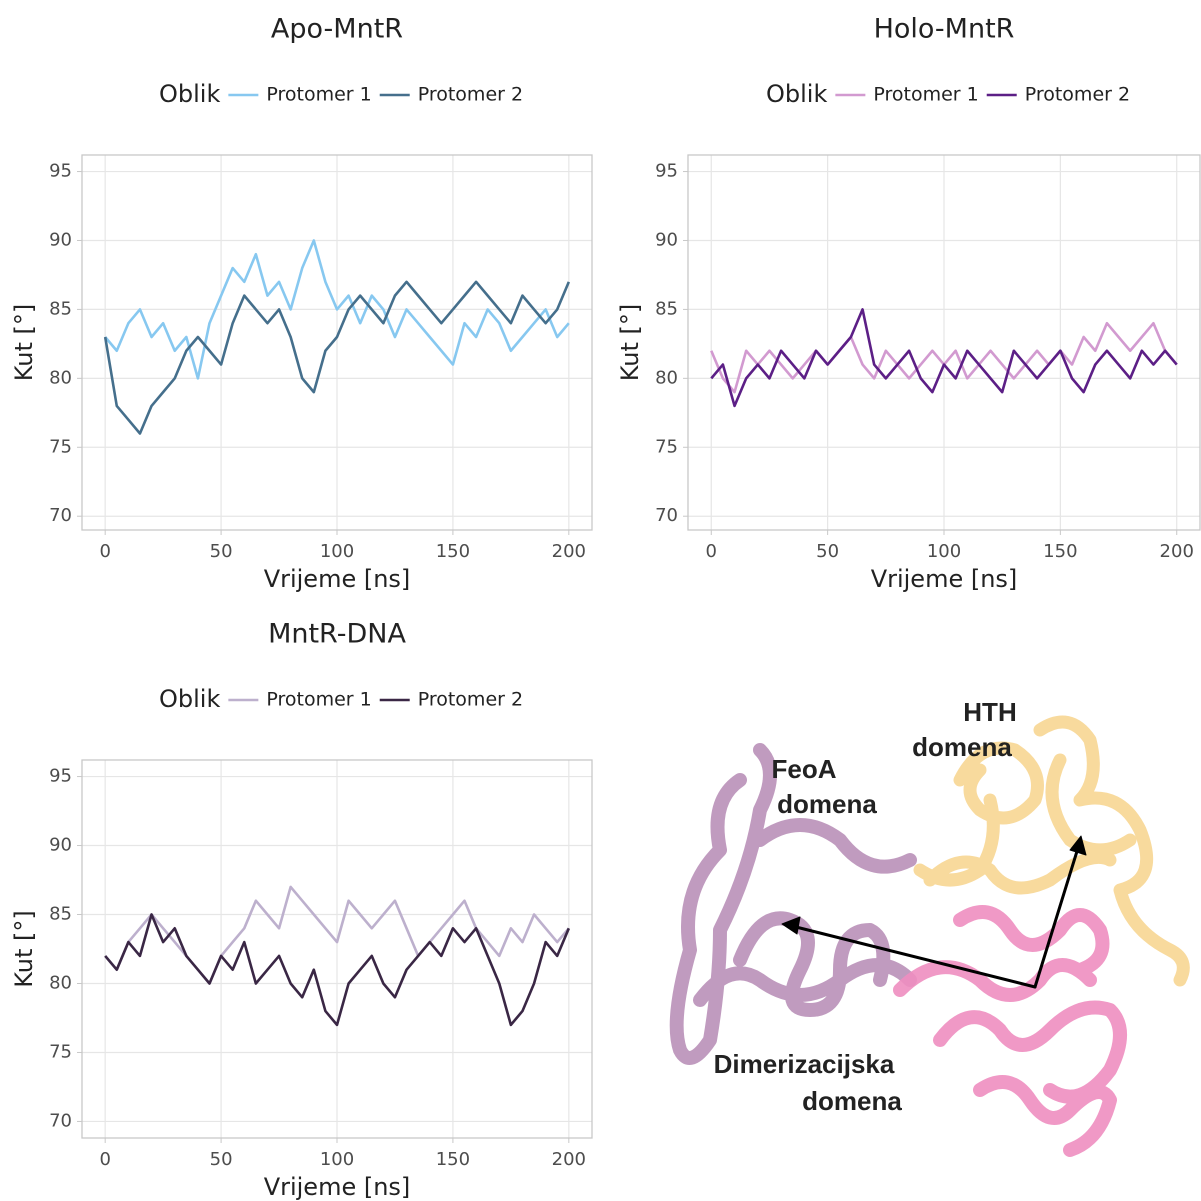 The image size is (1201, 1201). Describe the element at coordinates (804, 769) in the screenshot. I see `domain-label: FeoA` at that location.